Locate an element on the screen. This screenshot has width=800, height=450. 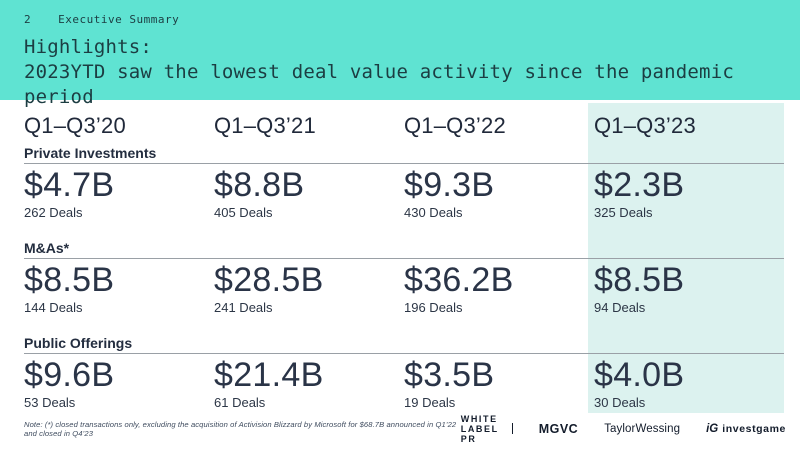
table-cell: $9.3B 430 Deals is located at coordinates (499, 194).